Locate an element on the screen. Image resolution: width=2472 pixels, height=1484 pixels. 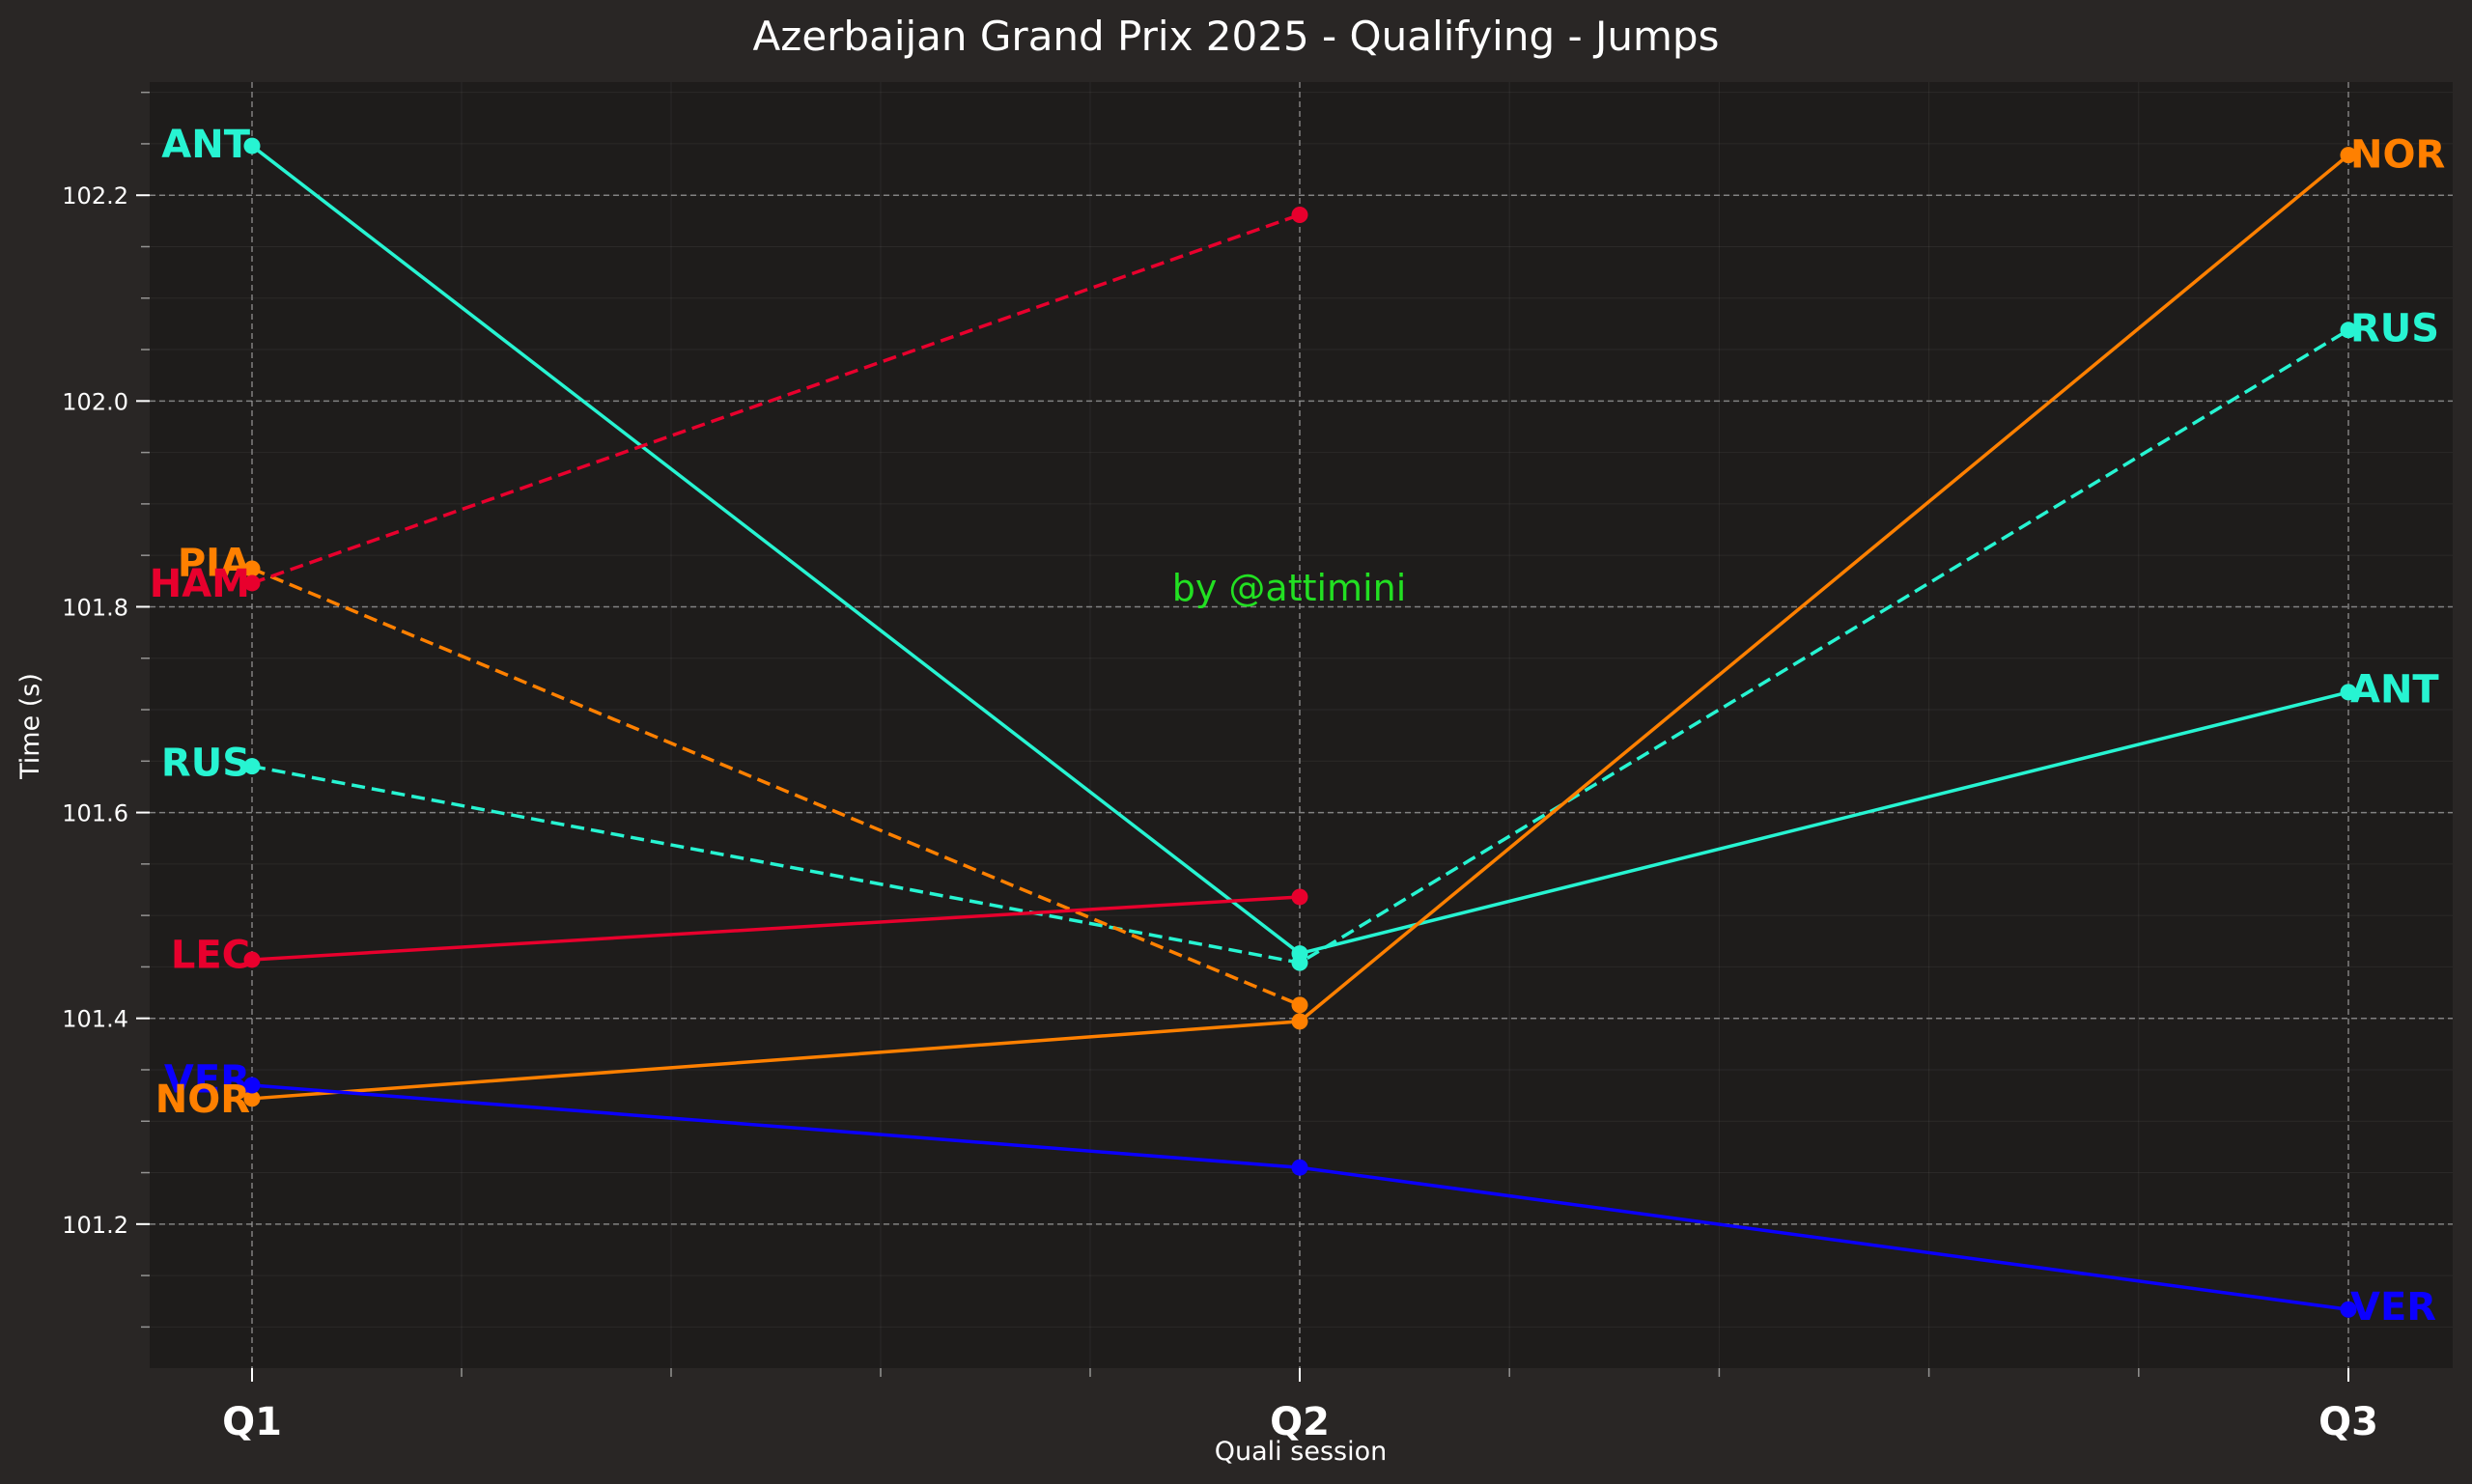
y-tick-label: 101.6 is located at coordinates (95, 814).